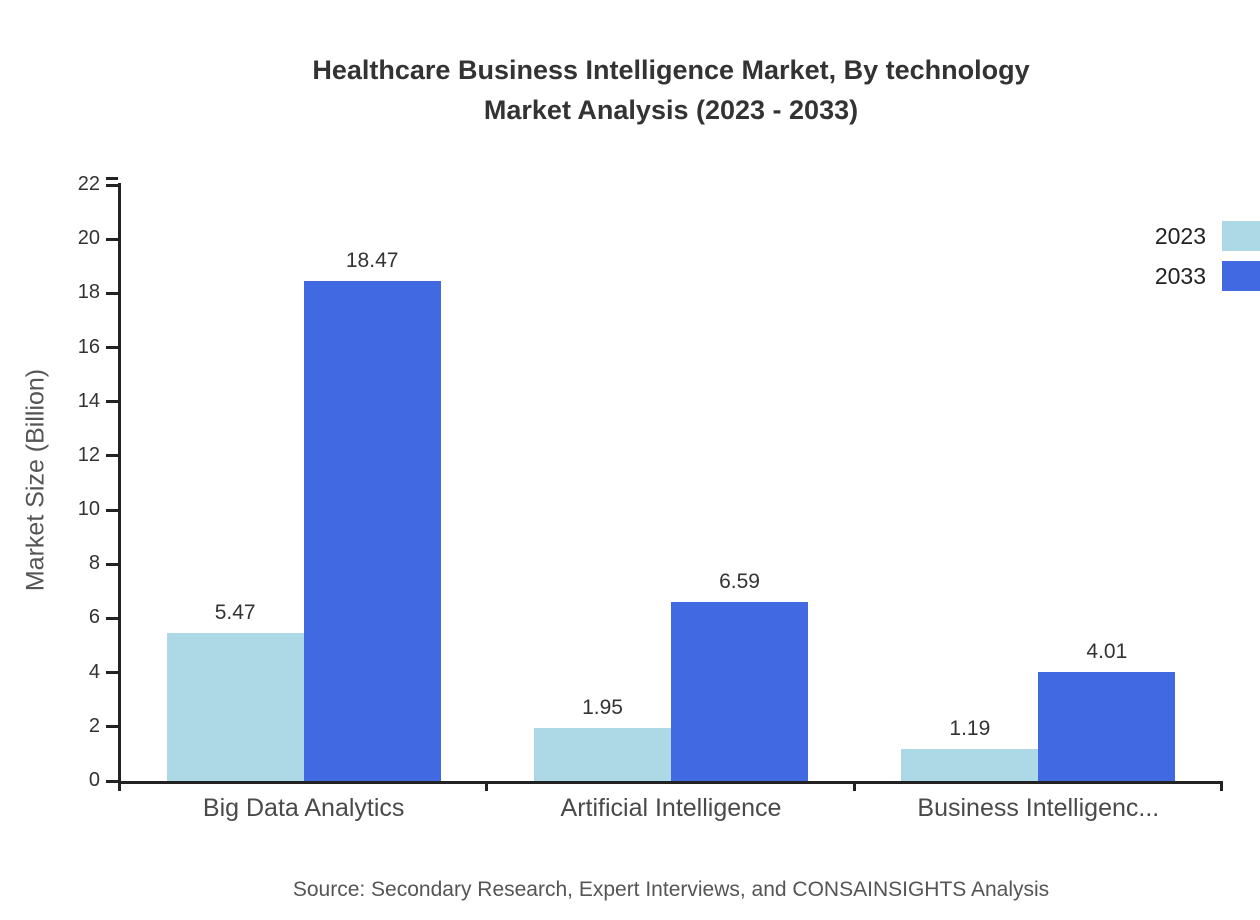  Describe the element at coordinates (88, 238) in the screenshot. I see `y-tick-label-20: 20` at that location.